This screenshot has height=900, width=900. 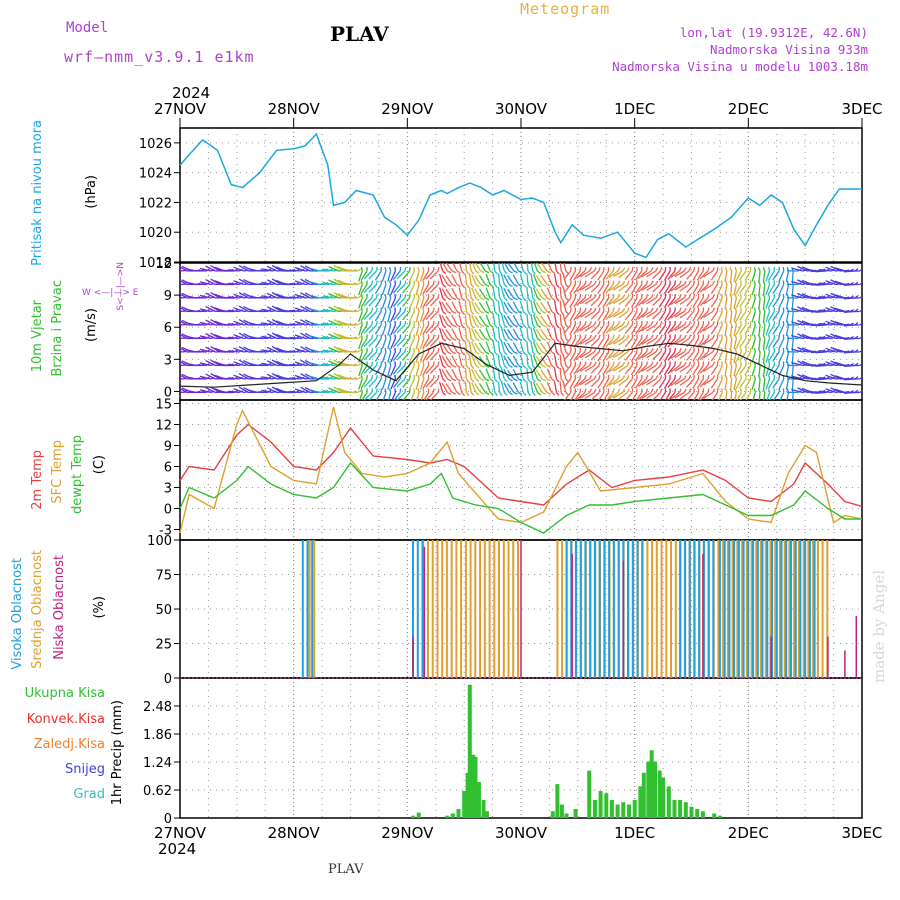 What do you see at coordinates (861, 833) in the screenshot?
I see `x-tick-label-bottom: 3DEC` at bounding box center [861, 833].